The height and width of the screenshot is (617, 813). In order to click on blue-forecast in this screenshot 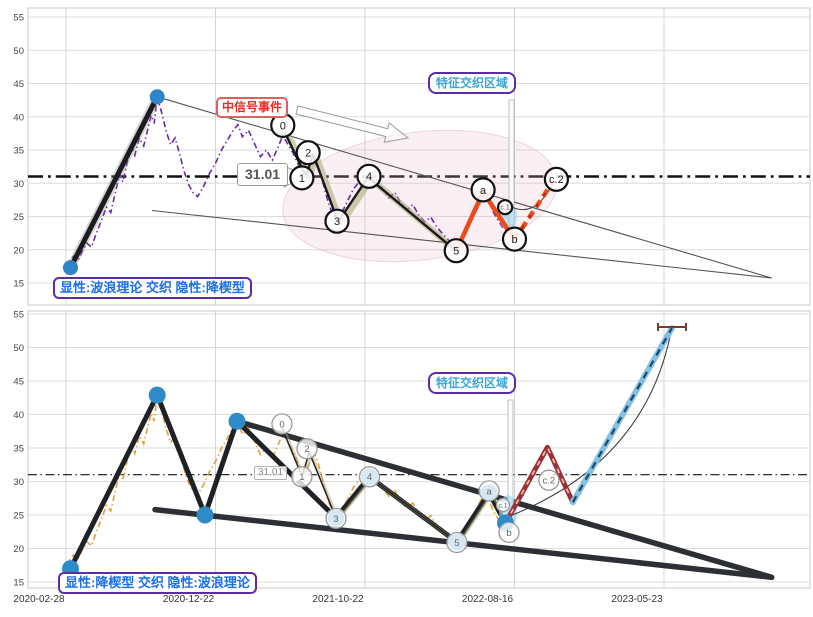, I will do `click(622, 415)`.